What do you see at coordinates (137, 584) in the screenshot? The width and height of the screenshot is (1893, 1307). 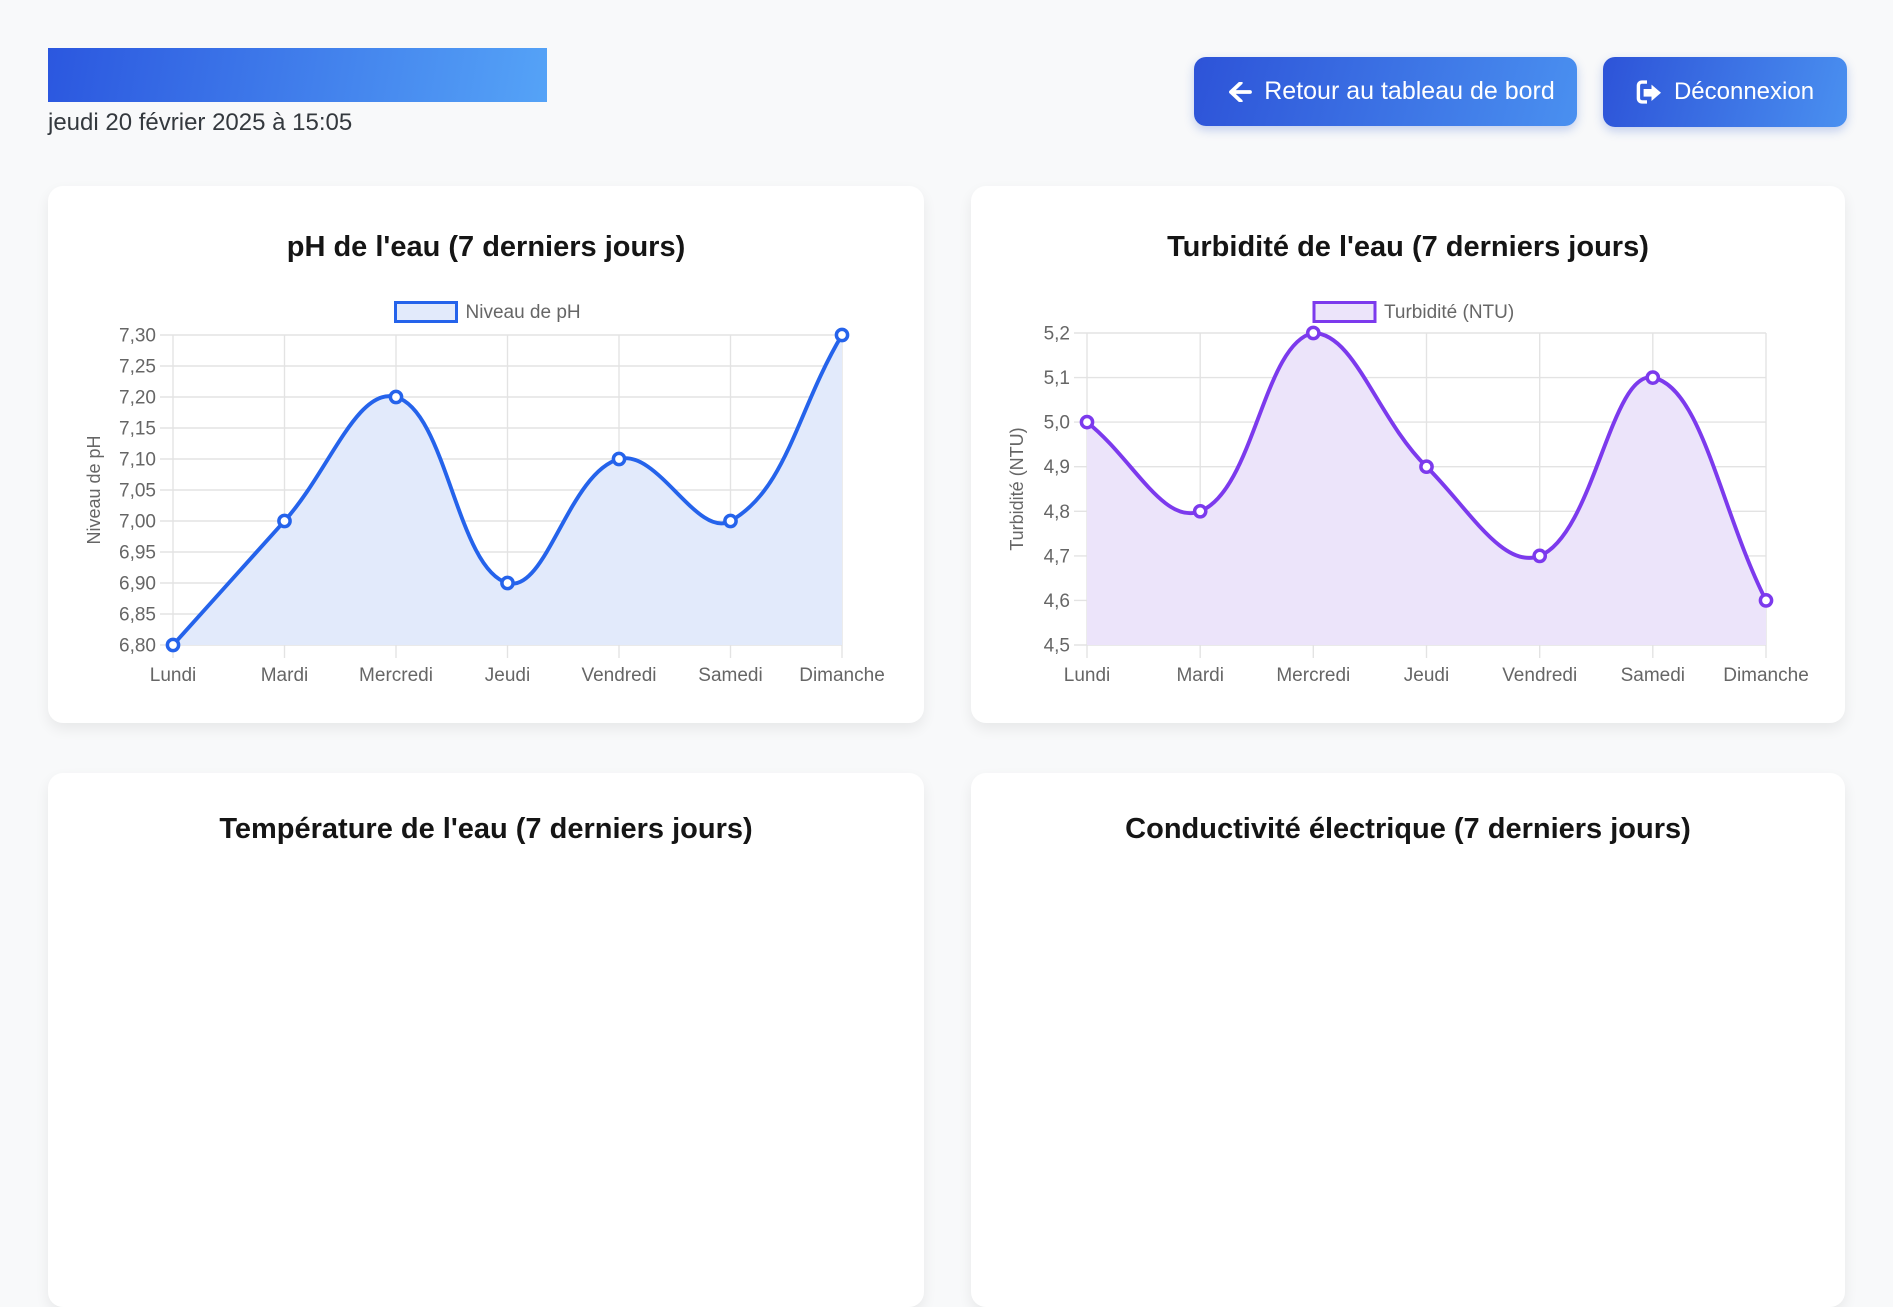 I see `svg-text: 6,90` at bounding box center [137, 584].